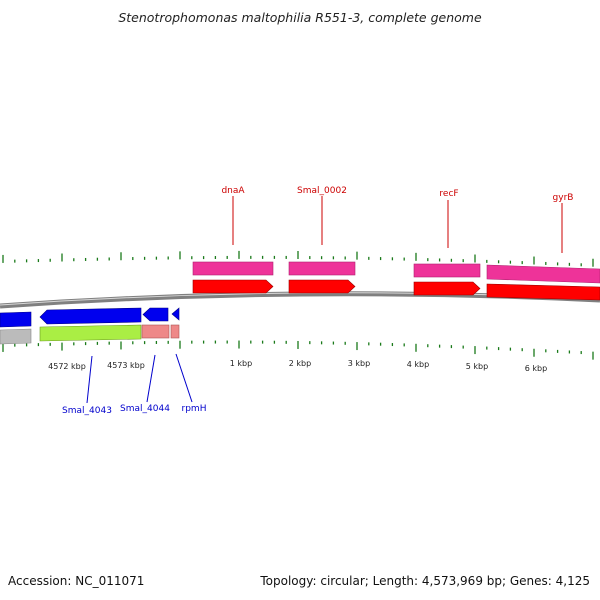 The image size is (600, 600). What do you see at coordinates (233, 191) in the screenshot?
I see `gene-label-dnaA: dnaA` at bounding box center [233, 191].